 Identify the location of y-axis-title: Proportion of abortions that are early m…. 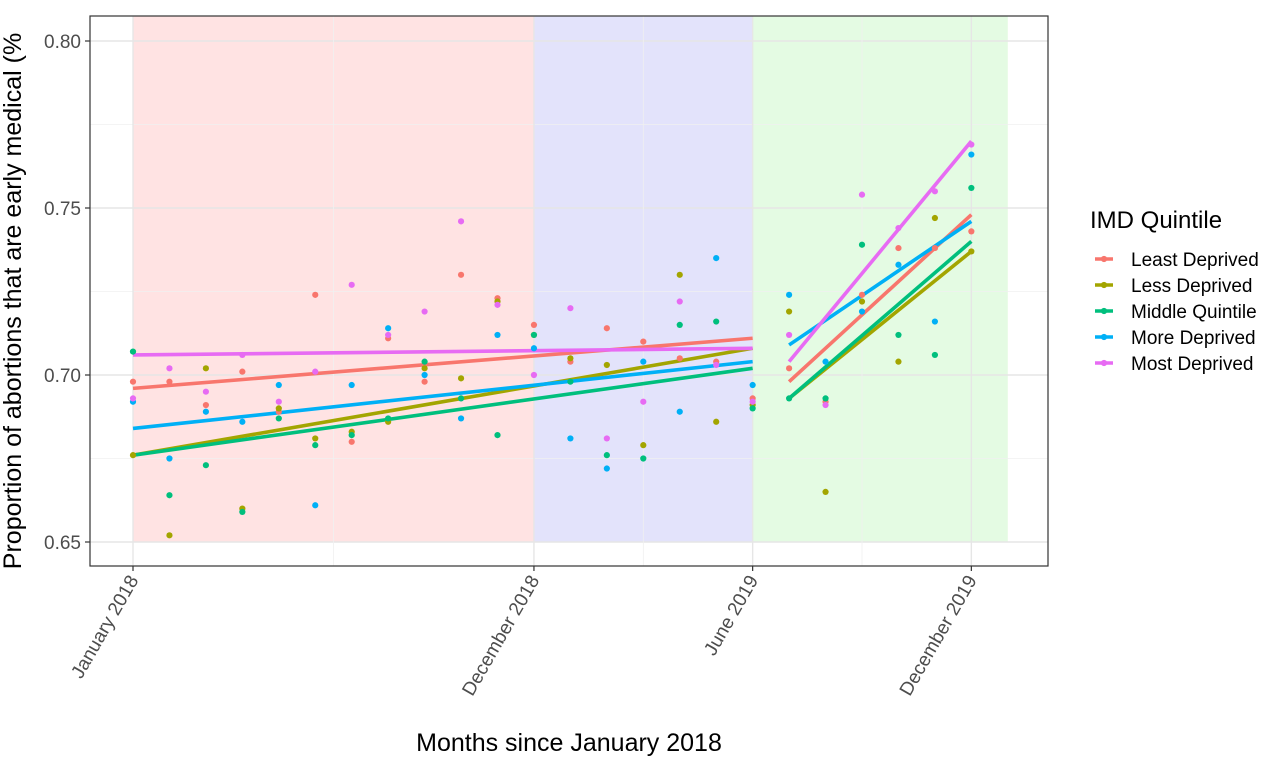
(13, 301).